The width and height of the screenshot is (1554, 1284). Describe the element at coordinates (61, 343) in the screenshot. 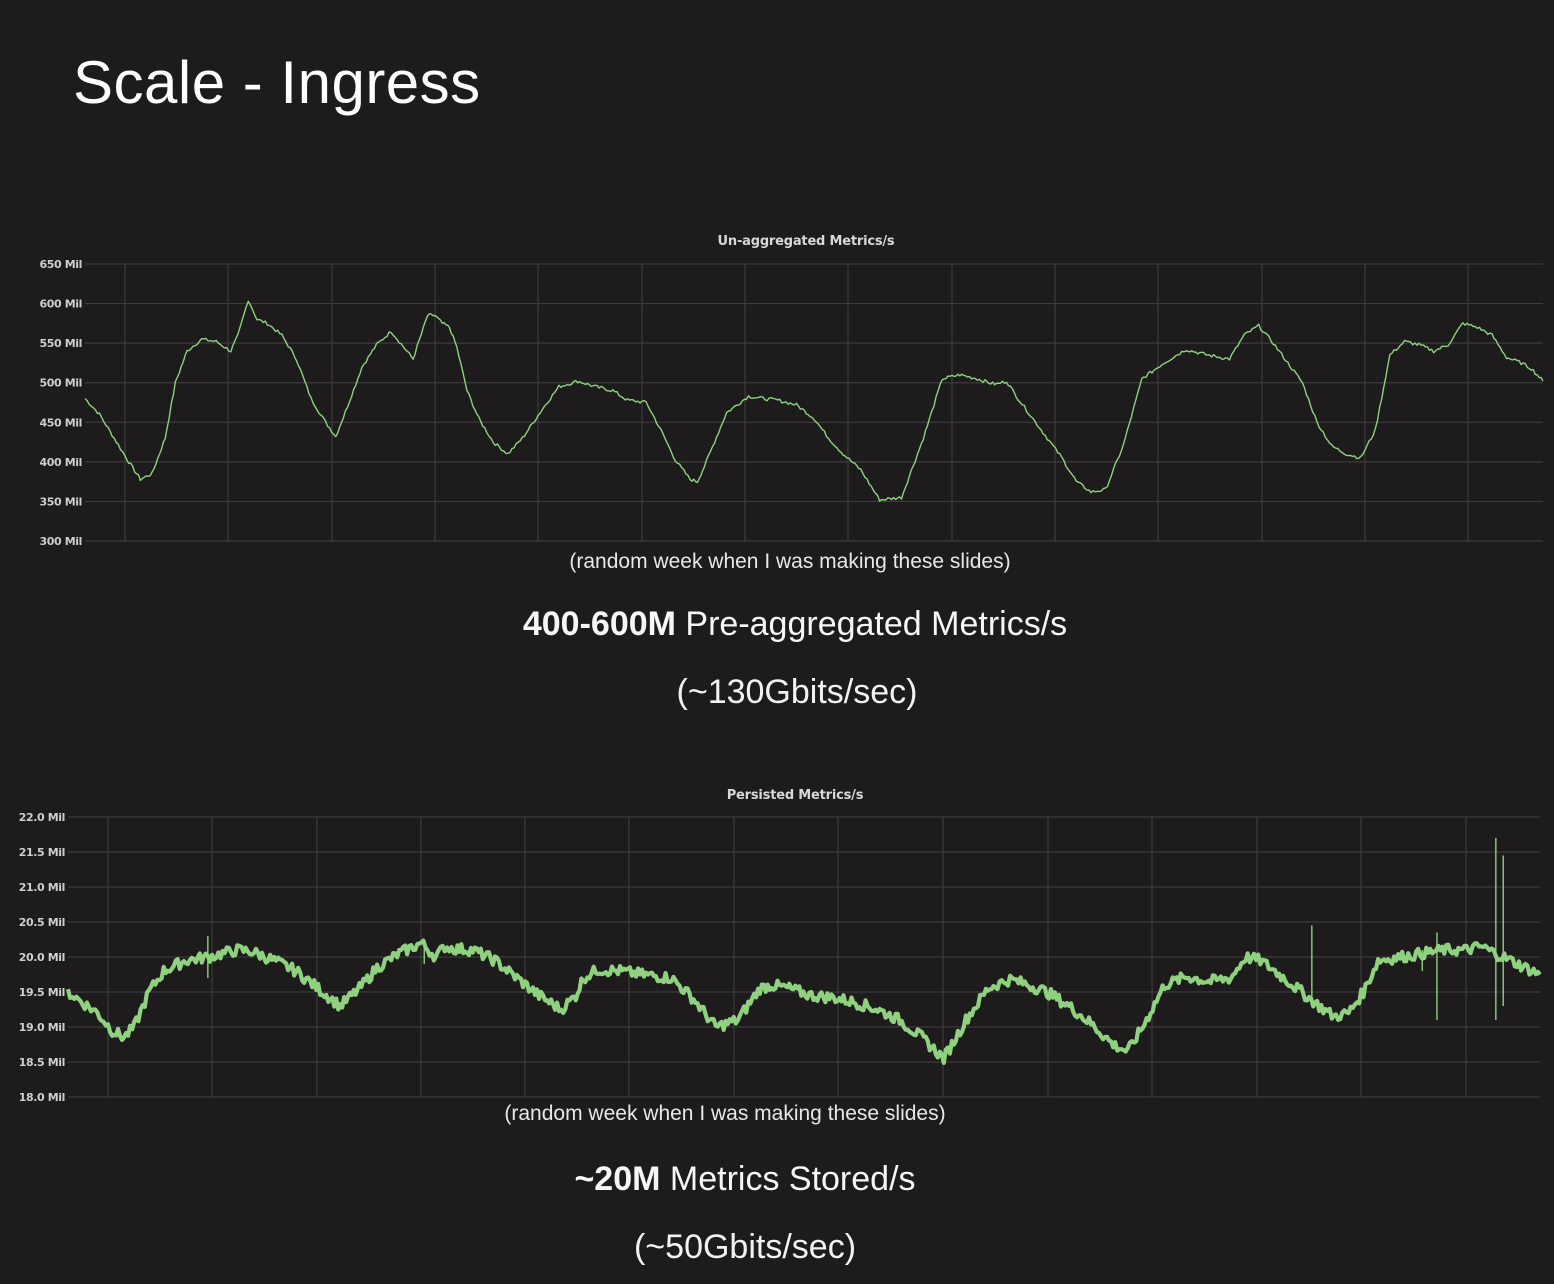

I see `y-axis-tick-label: 550 Mil` at that location.